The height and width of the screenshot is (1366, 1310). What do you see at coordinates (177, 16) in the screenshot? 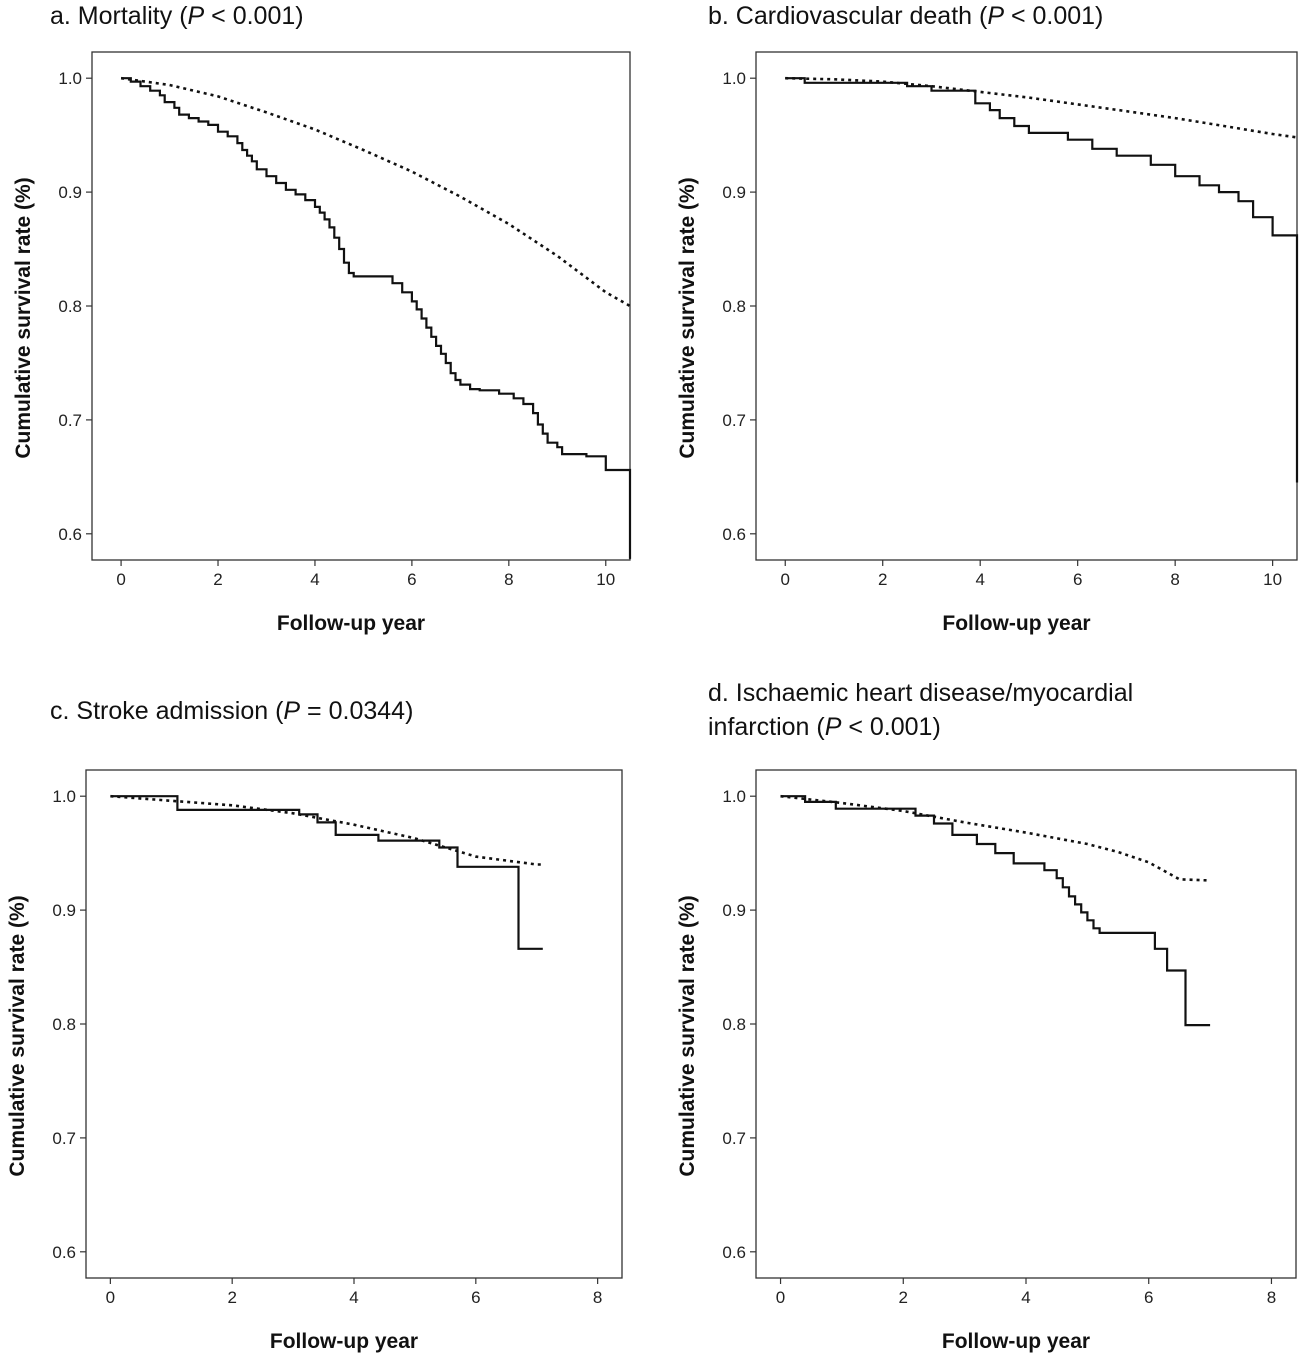
I see `panel-title-a: a. Mortality (P < 0.001)` at bounding box center [177, 16].